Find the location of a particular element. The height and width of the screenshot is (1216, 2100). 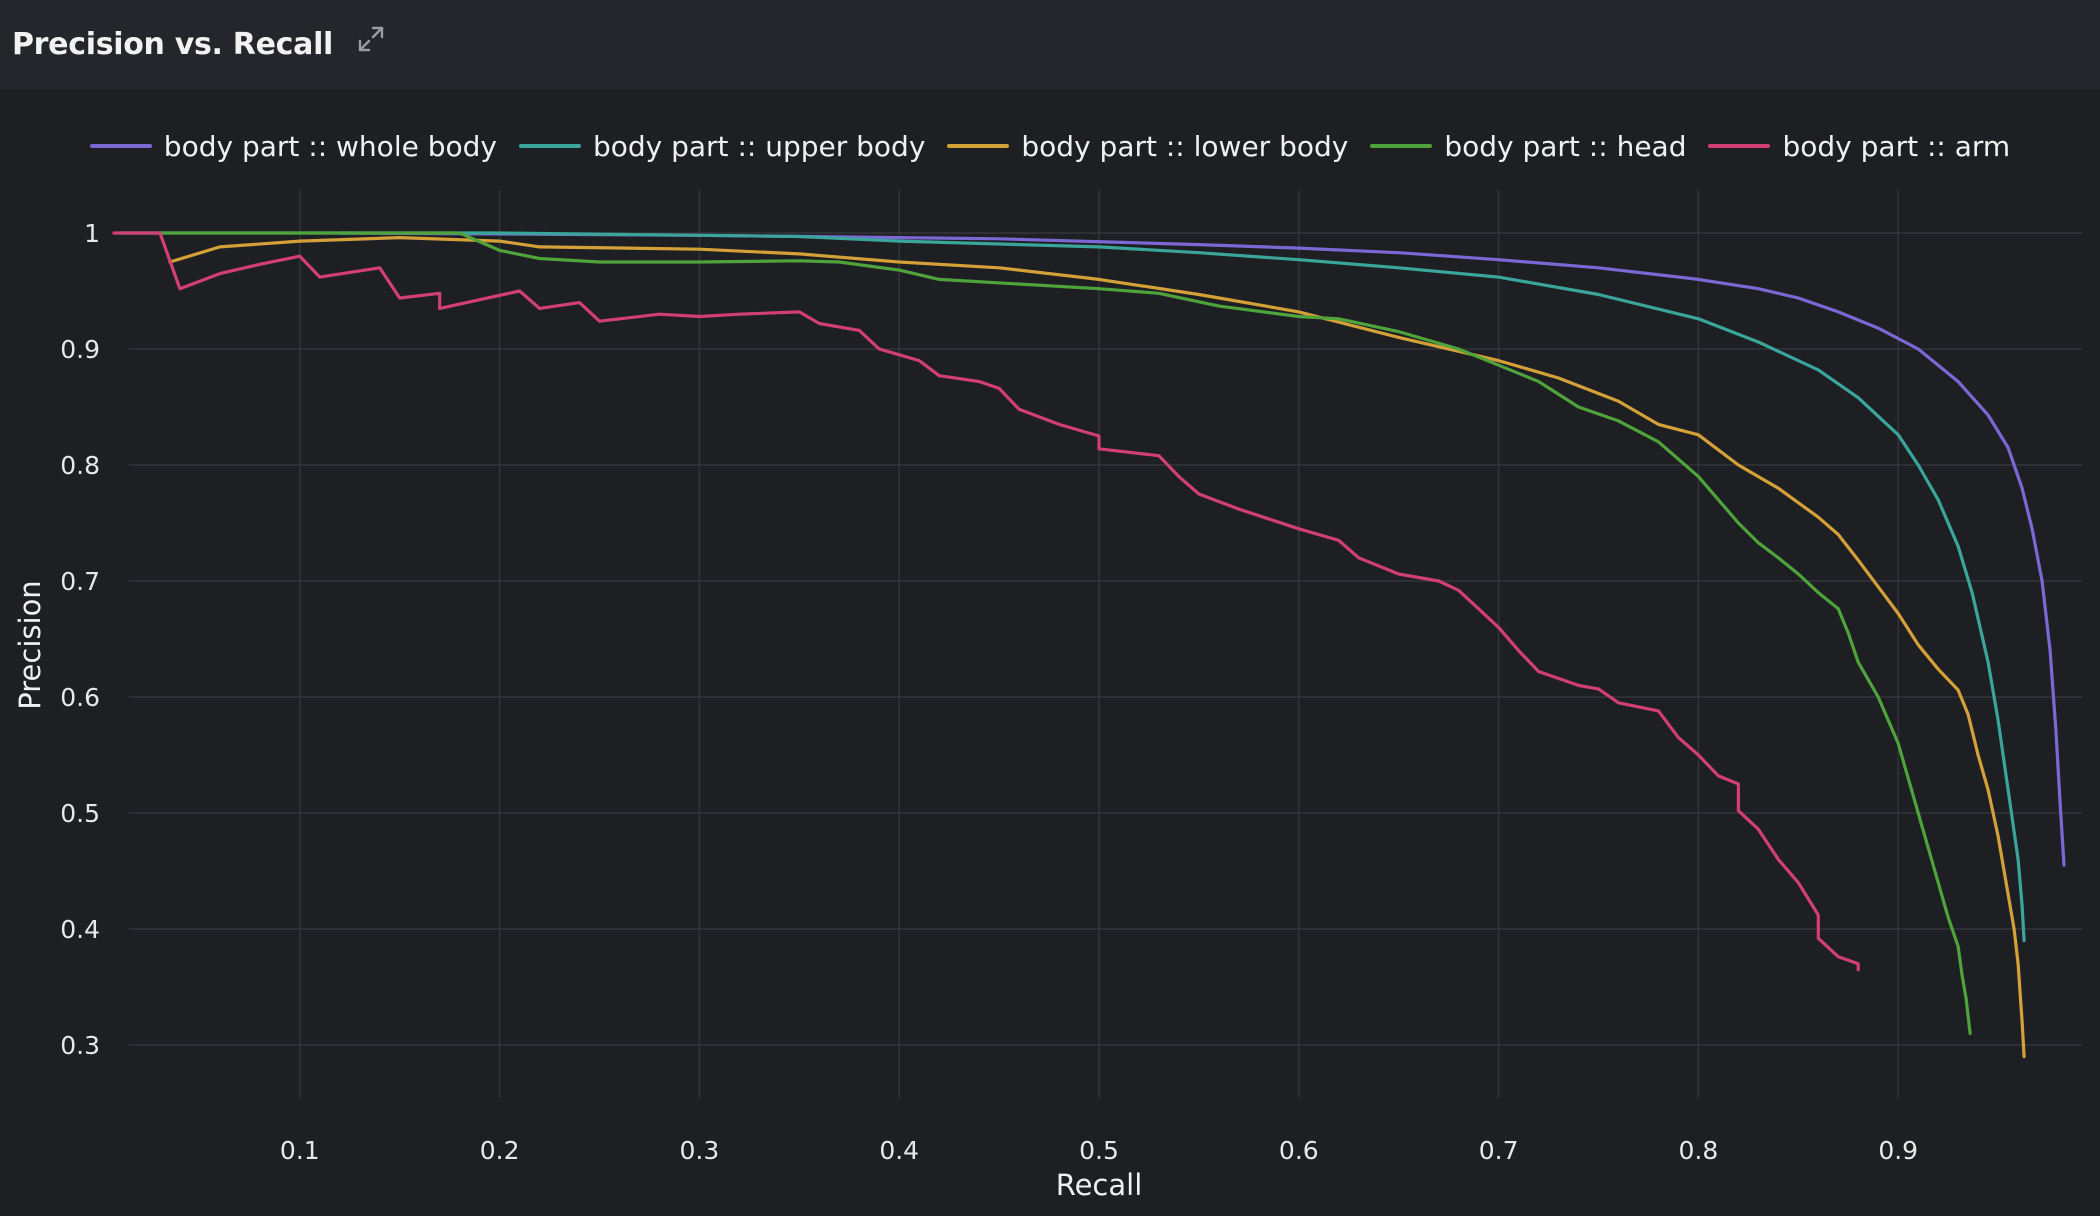

expand-icon is located at coordinates (371, 39).